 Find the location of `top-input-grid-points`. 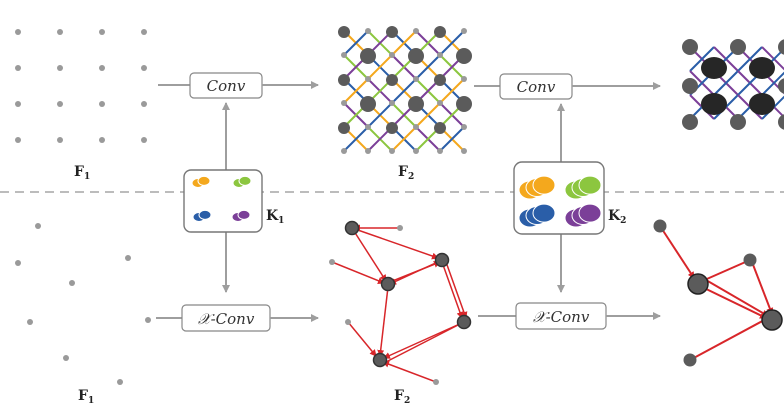

top-input-grid-points is located at coordinates (81, 86).